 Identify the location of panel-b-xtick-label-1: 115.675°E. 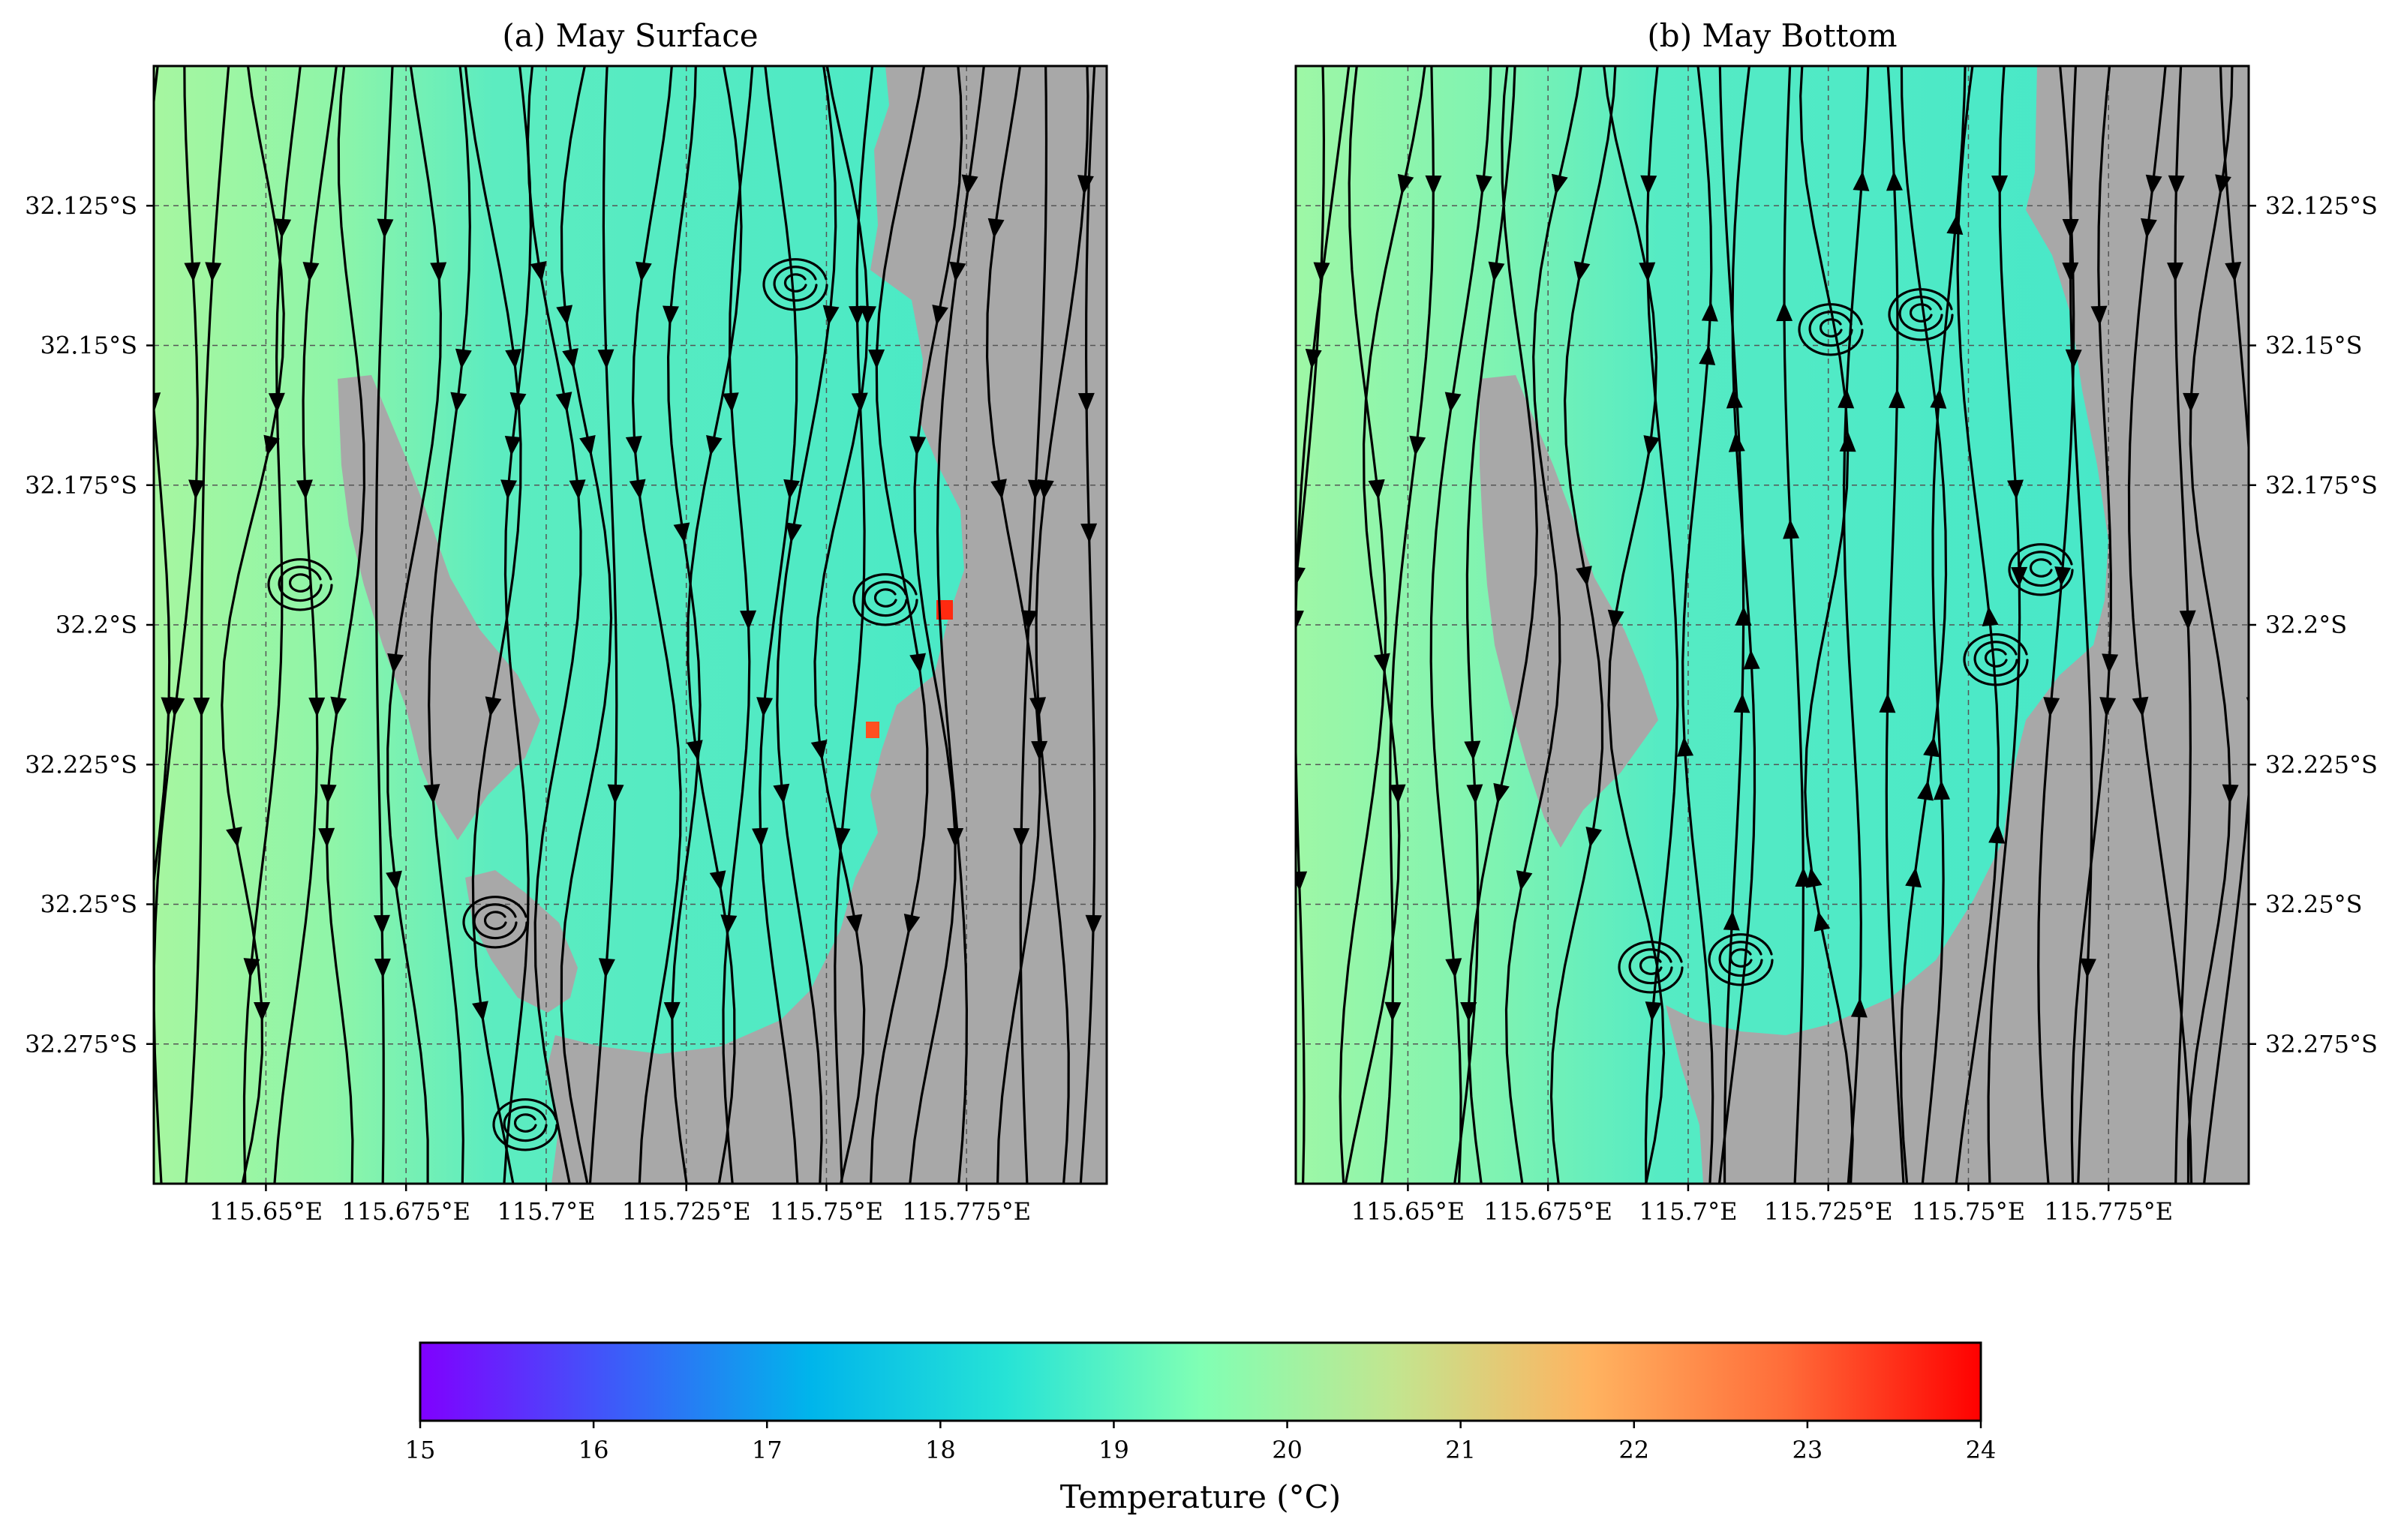
(1547, 1211).